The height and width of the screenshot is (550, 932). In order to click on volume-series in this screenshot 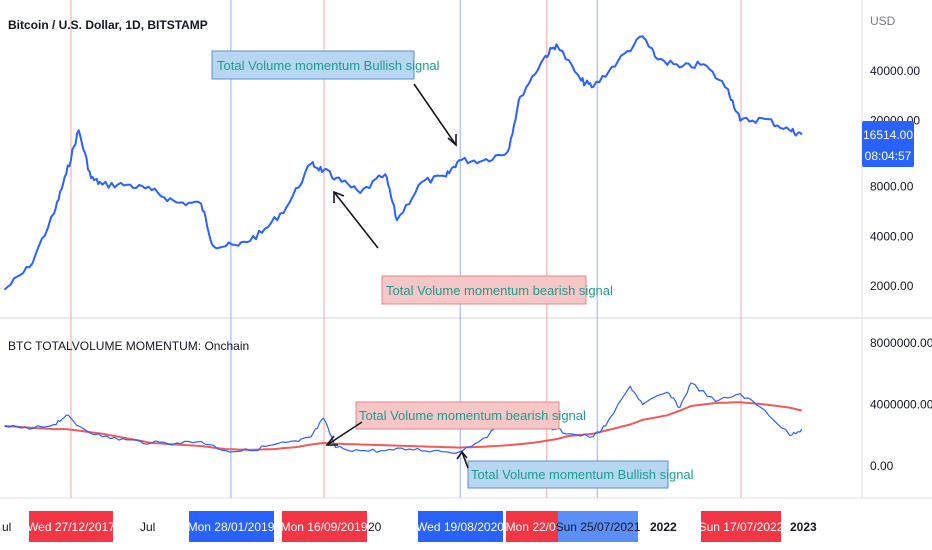, I will do `click(403, 418)`.